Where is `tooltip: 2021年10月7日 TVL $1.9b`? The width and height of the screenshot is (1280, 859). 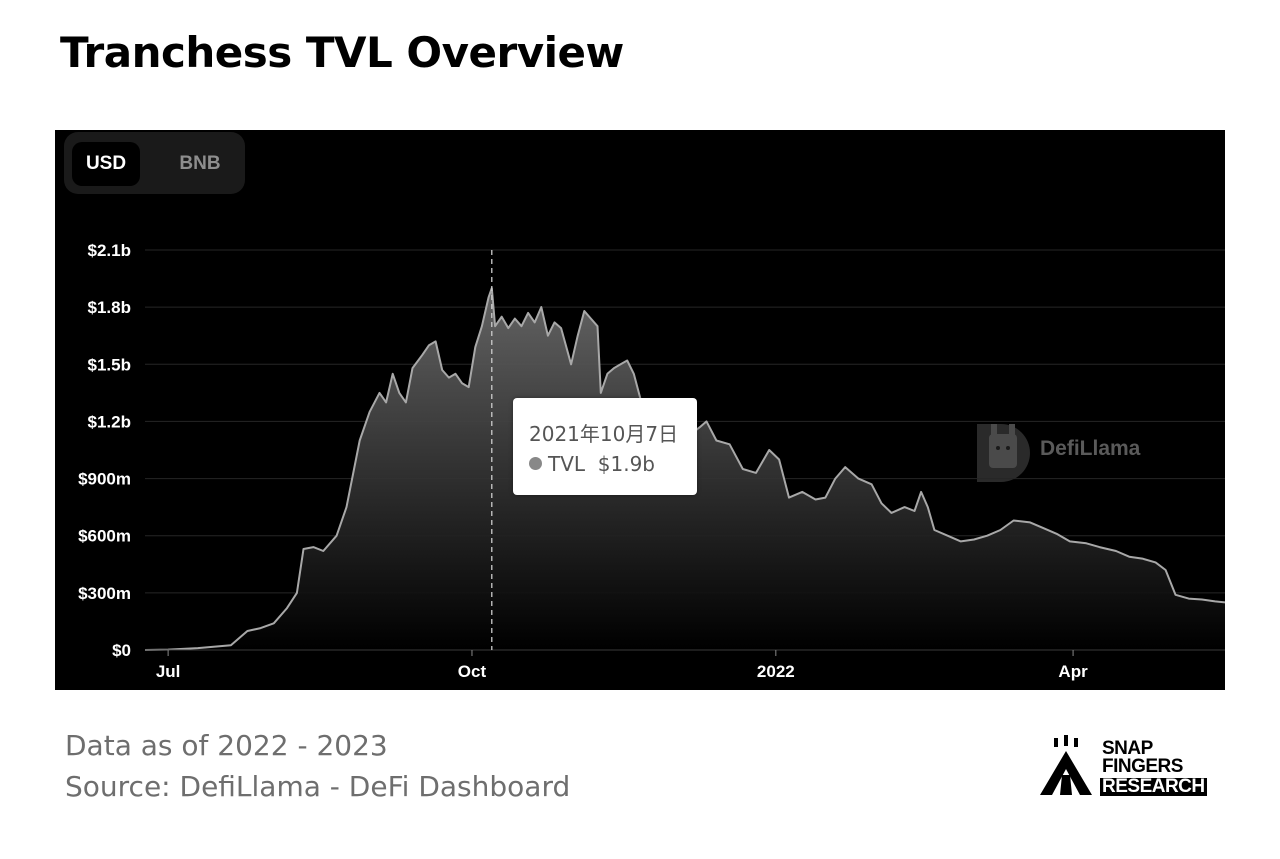 tooltip: 2021年10月7日 TVL $1.9b is located at coordinates (605, 446).